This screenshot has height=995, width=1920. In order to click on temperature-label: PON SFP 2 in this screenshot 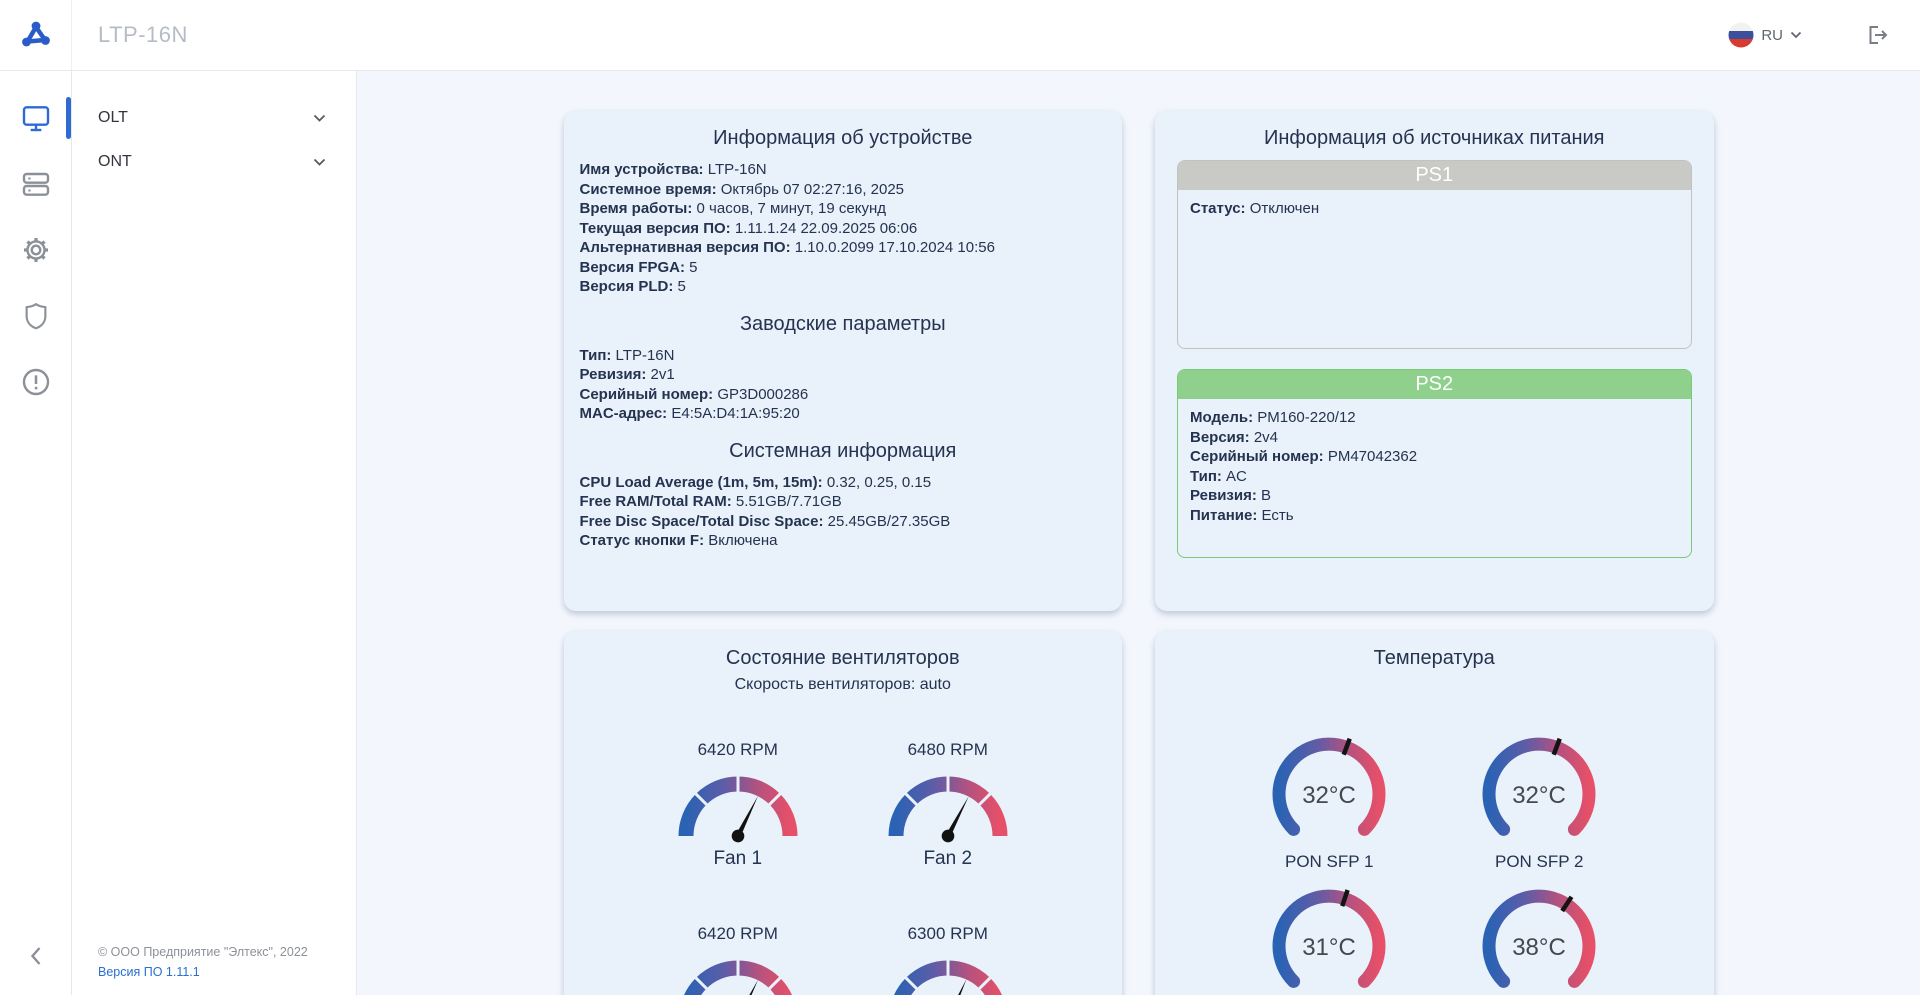, I will do `click(1539, 861)`.